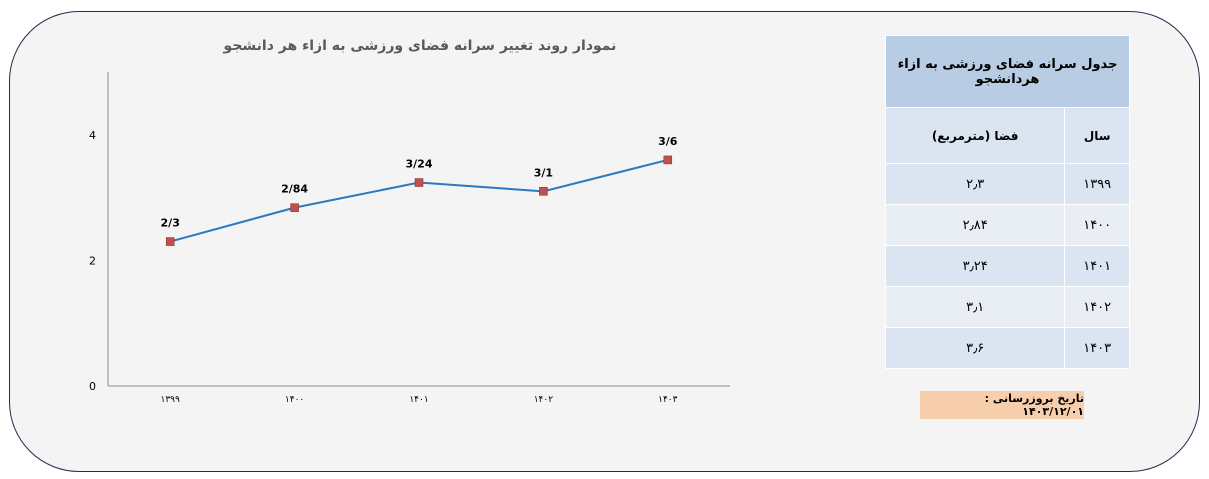 The height and width of the screenshot is (479, 1209). I want to click on cell-space: ۳٫۱, so click(975, 307).